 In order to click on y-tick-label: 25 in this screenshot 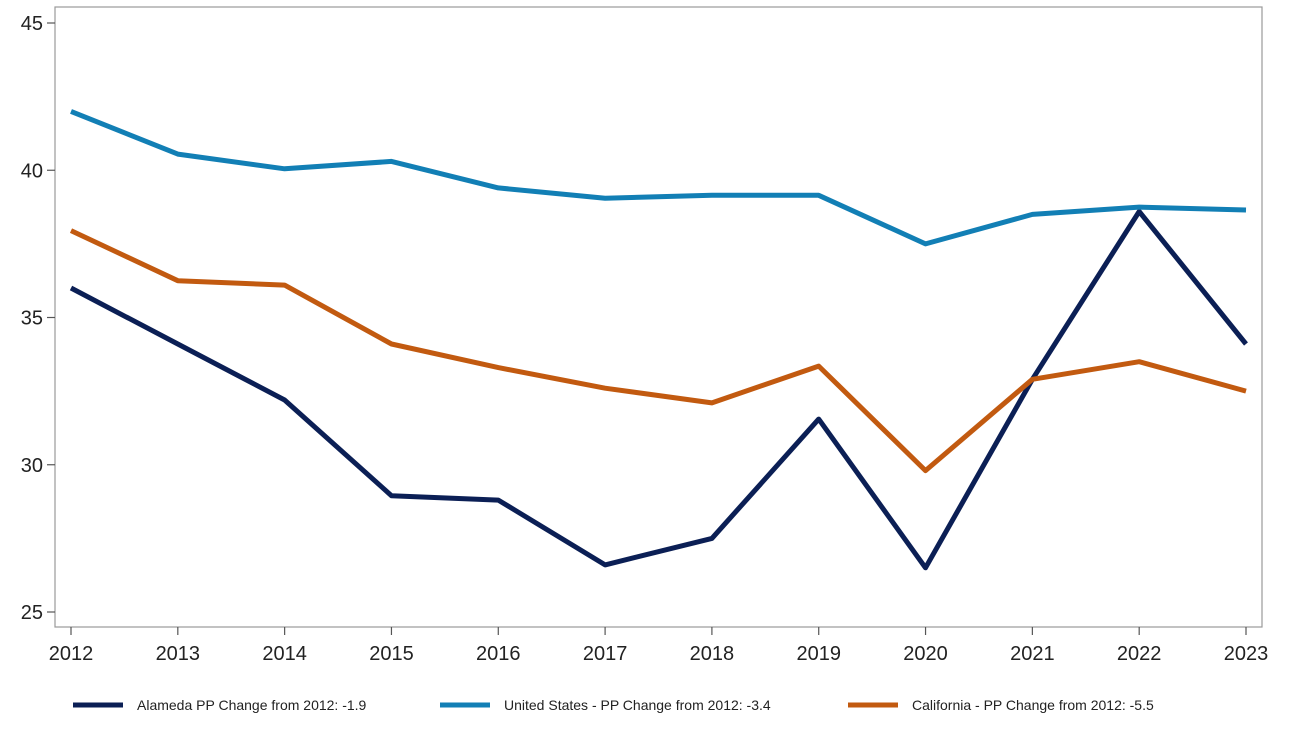, I will do `click(32, 613)`.